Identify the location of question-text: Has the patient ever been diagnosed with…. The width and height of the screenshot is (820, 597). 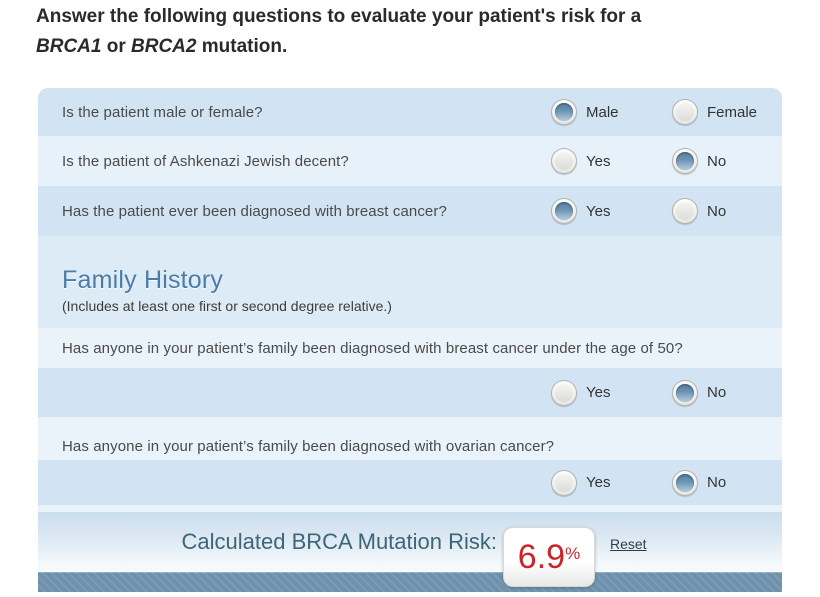
(254, 211).